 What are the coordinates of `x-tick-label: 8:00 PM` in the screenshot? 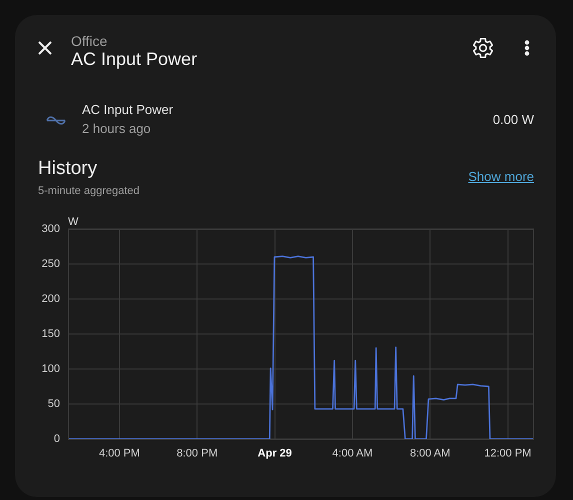 It's located at (197, 454).